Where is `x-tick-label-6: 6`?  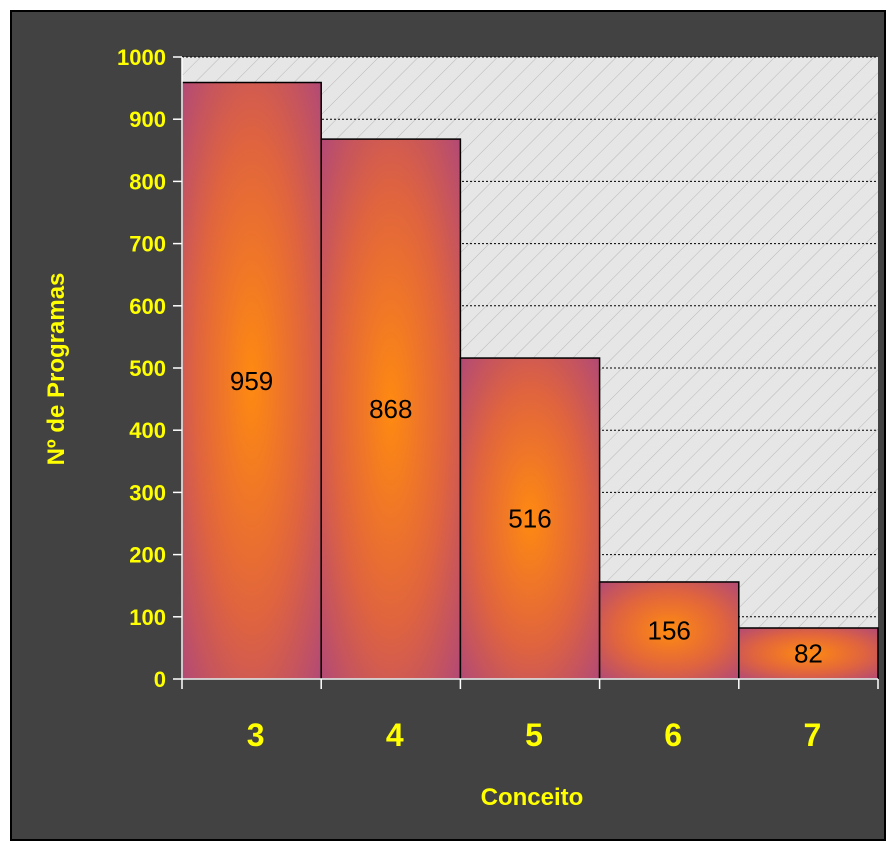
x-tick-label-6: 6 is located at coordinates (673, 735).